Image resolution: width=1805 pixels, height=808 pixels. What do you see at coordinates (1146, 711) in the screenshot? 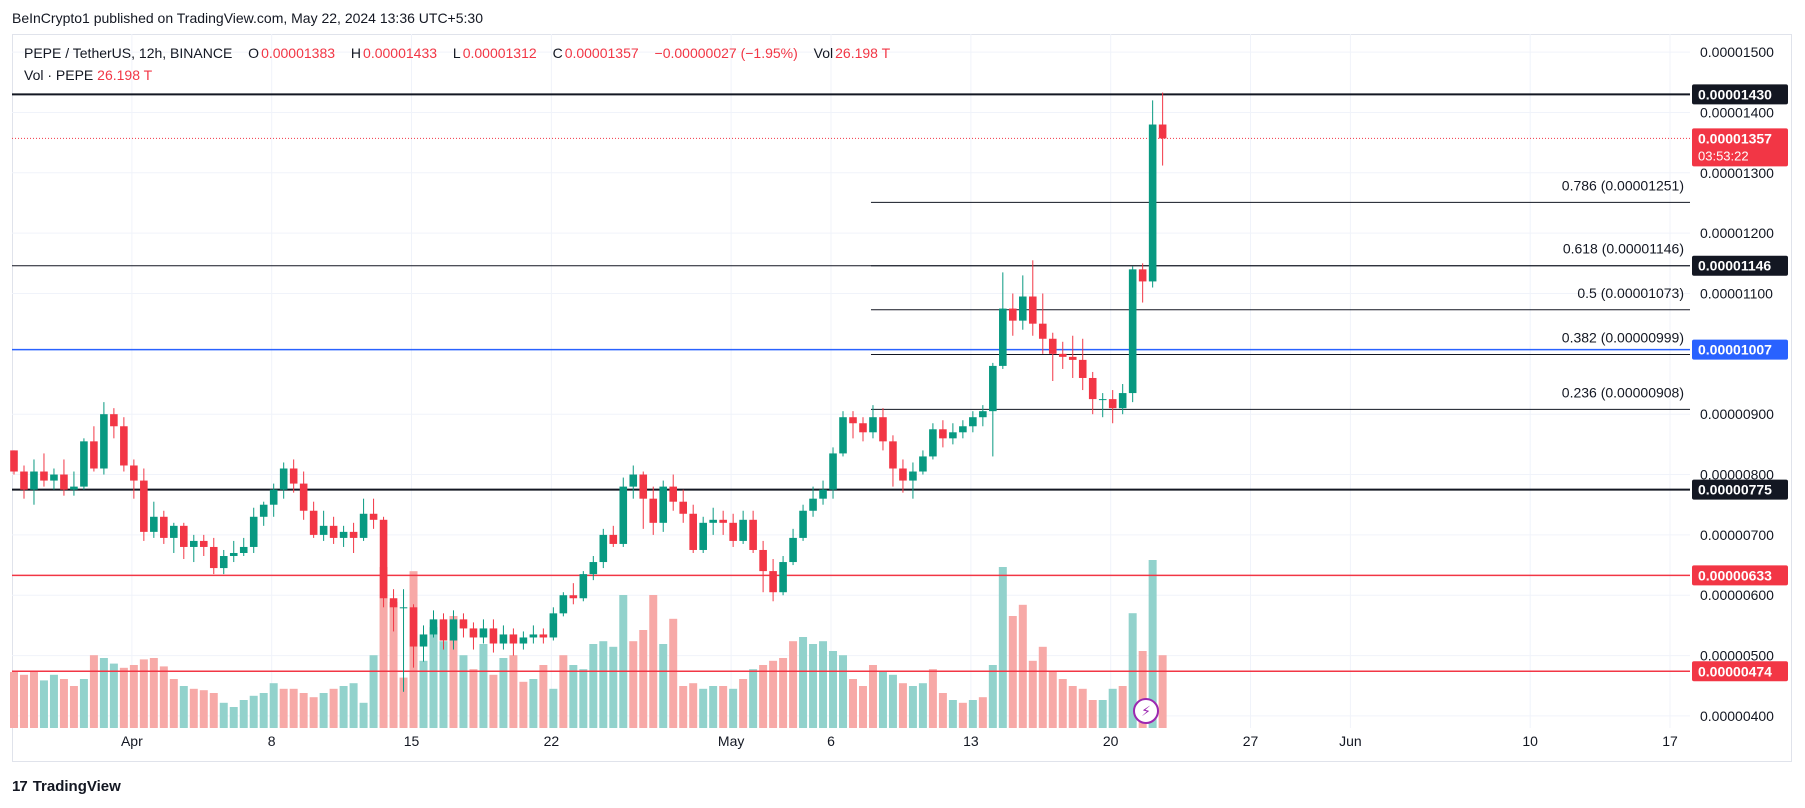
I see `lightning-icon: ⚡` at bounding box center [1146, 711].